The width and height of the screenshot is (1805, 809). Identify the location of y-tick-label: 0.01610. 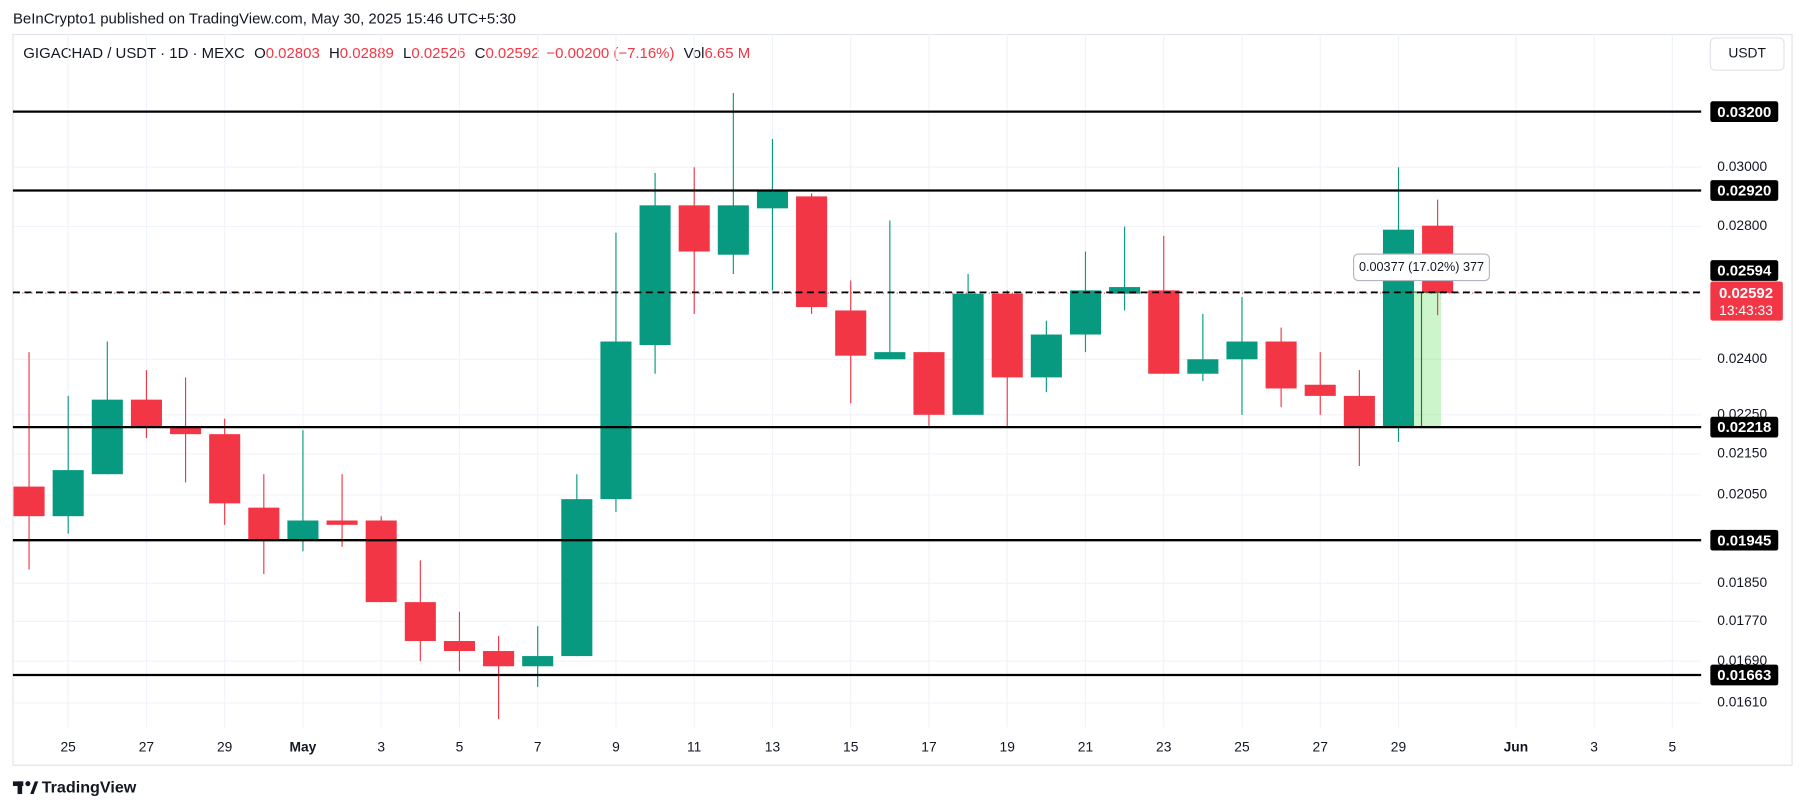
(1742, 702).